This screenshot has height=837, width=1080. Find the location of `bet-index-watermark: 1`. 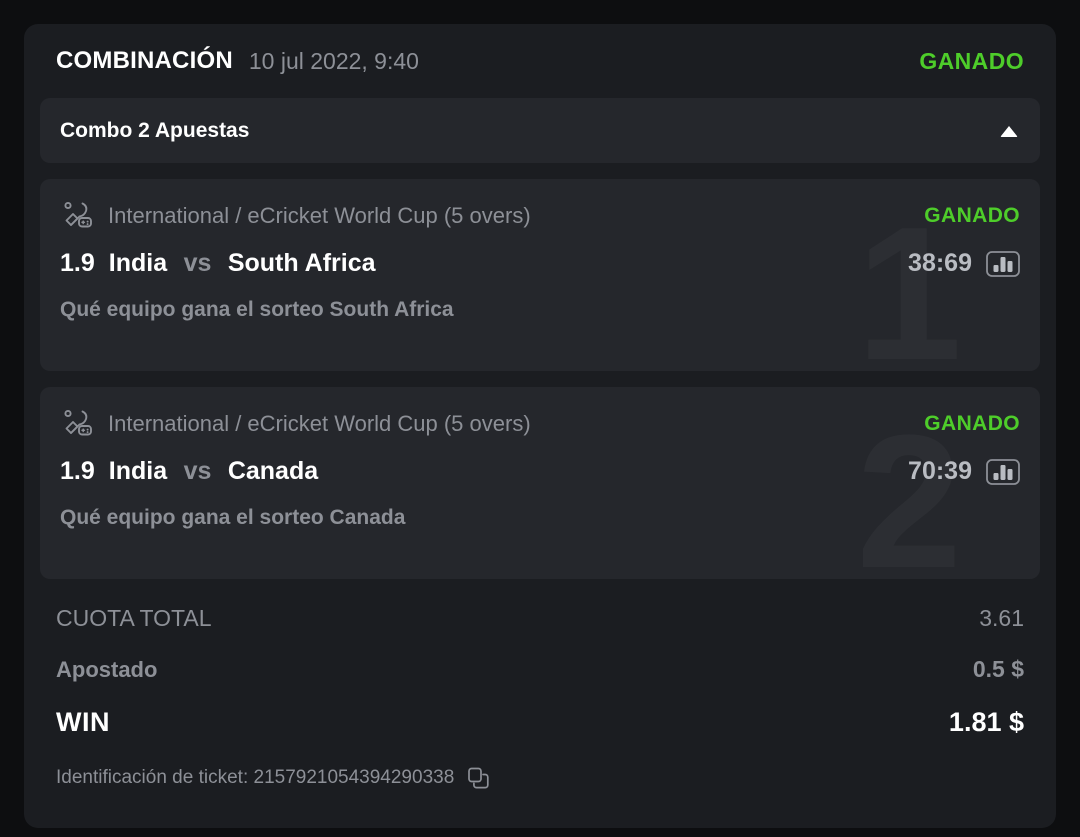

bet-index-watermark: 1 is located at coordinates (909, 292).